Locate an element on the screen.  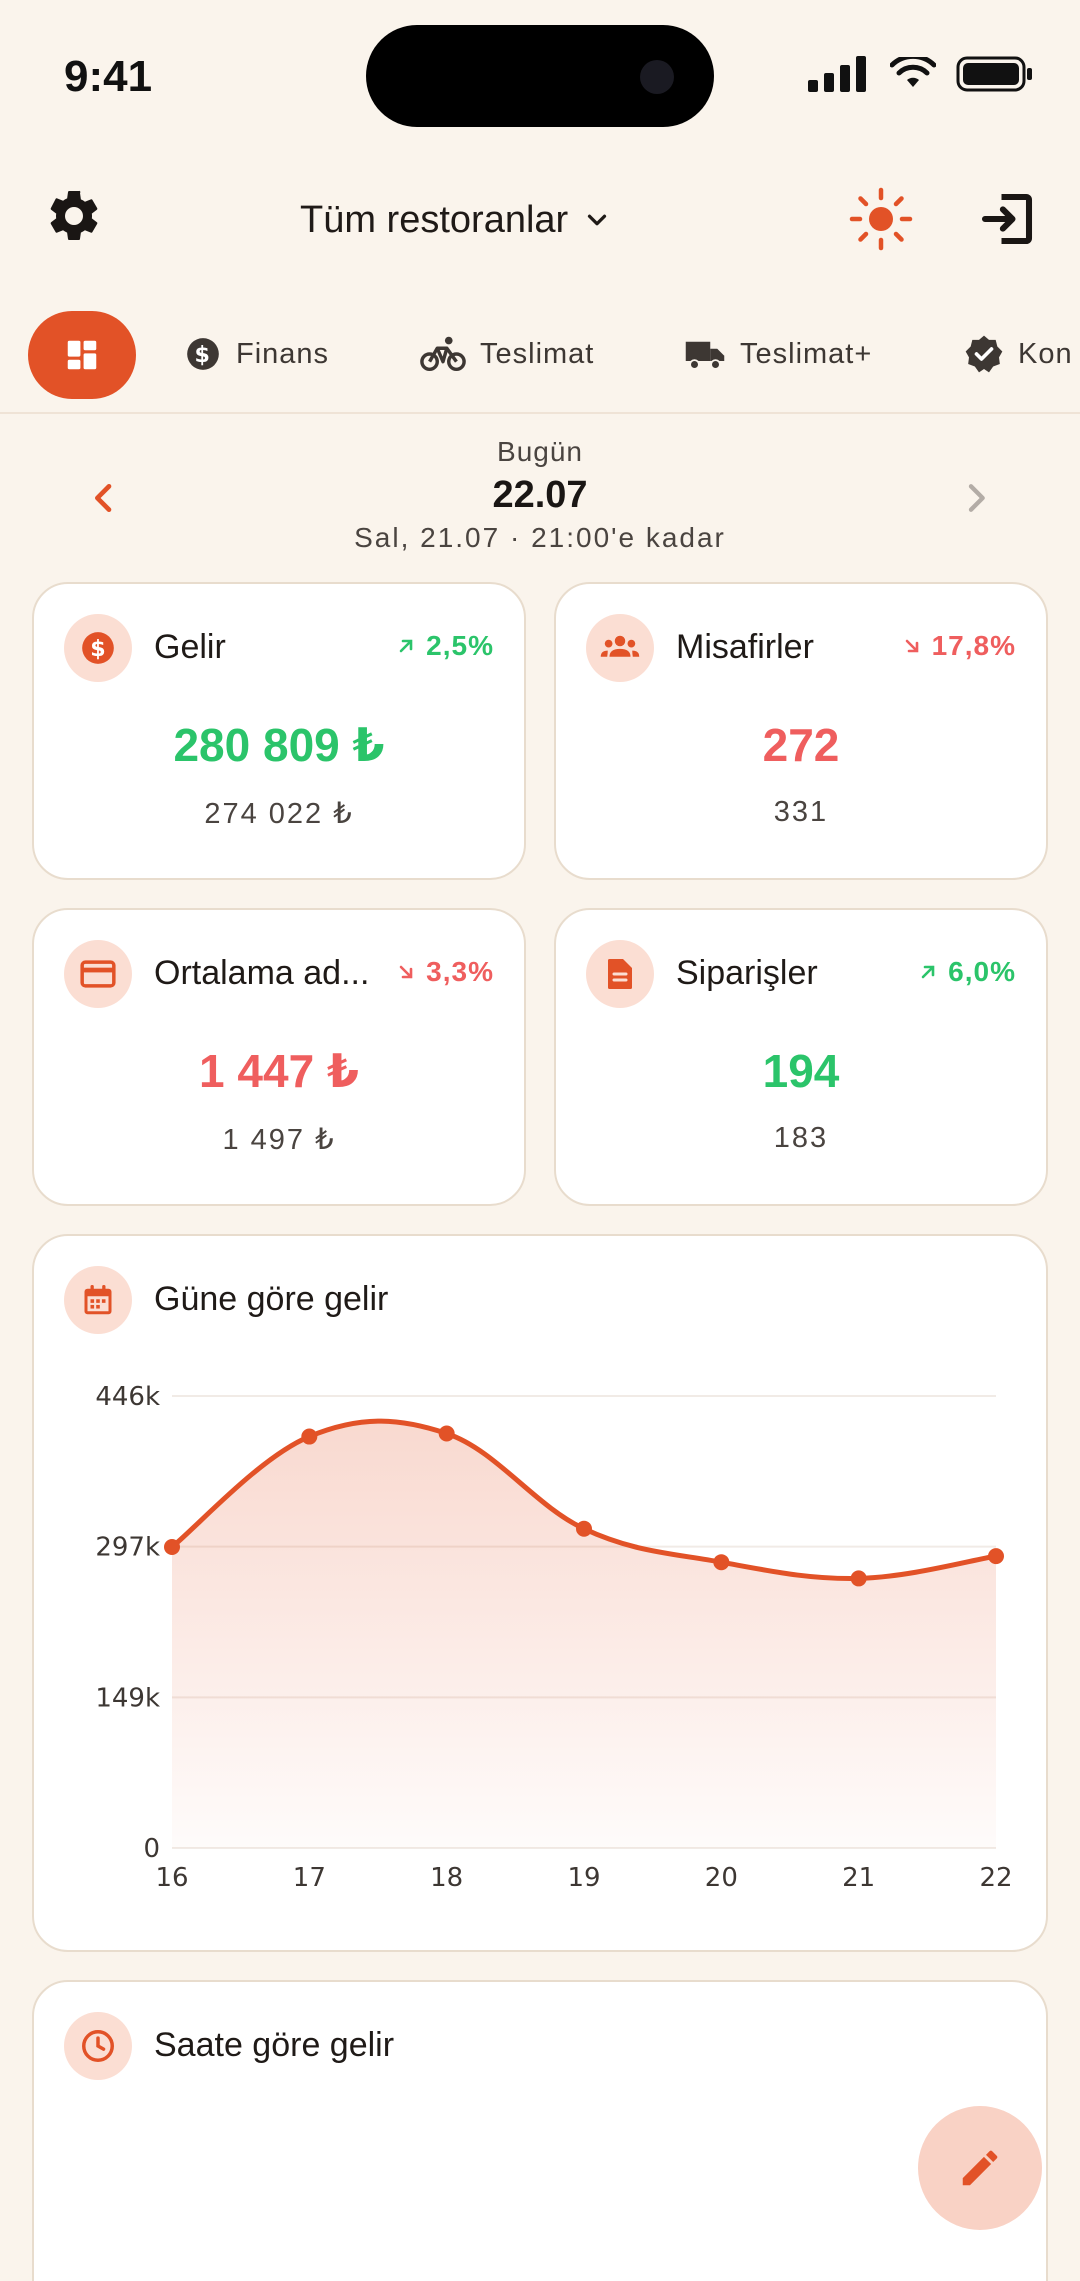
pencil-icon is located at coordinates (980, 2168).